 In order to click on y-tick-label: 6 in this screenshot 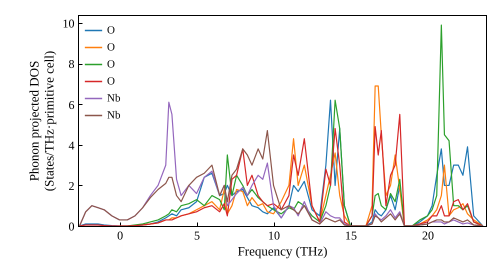, I will do `click(71, 105)`.